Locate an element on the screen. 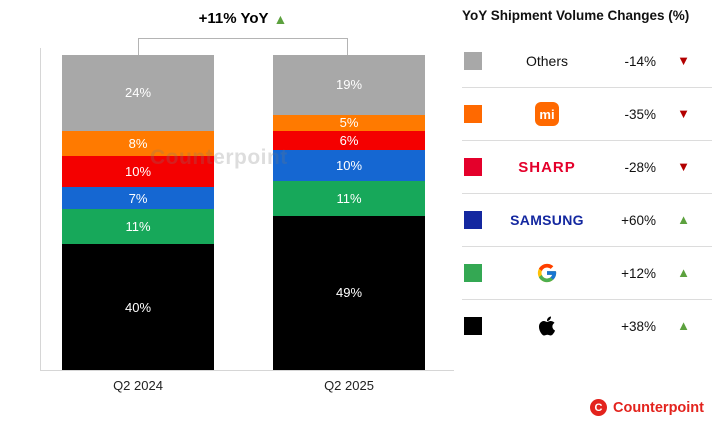 Image resolution: width=720 pixels, height=422 pixels. y-axis-line is located at coordinates (40, 209).